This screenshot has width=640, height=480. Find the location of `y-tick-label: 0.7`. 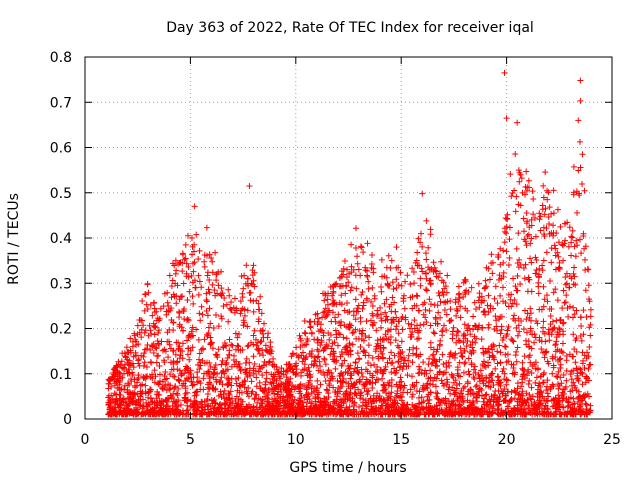

y-tick-label: 0.7 is located at coordinates (61, 103).